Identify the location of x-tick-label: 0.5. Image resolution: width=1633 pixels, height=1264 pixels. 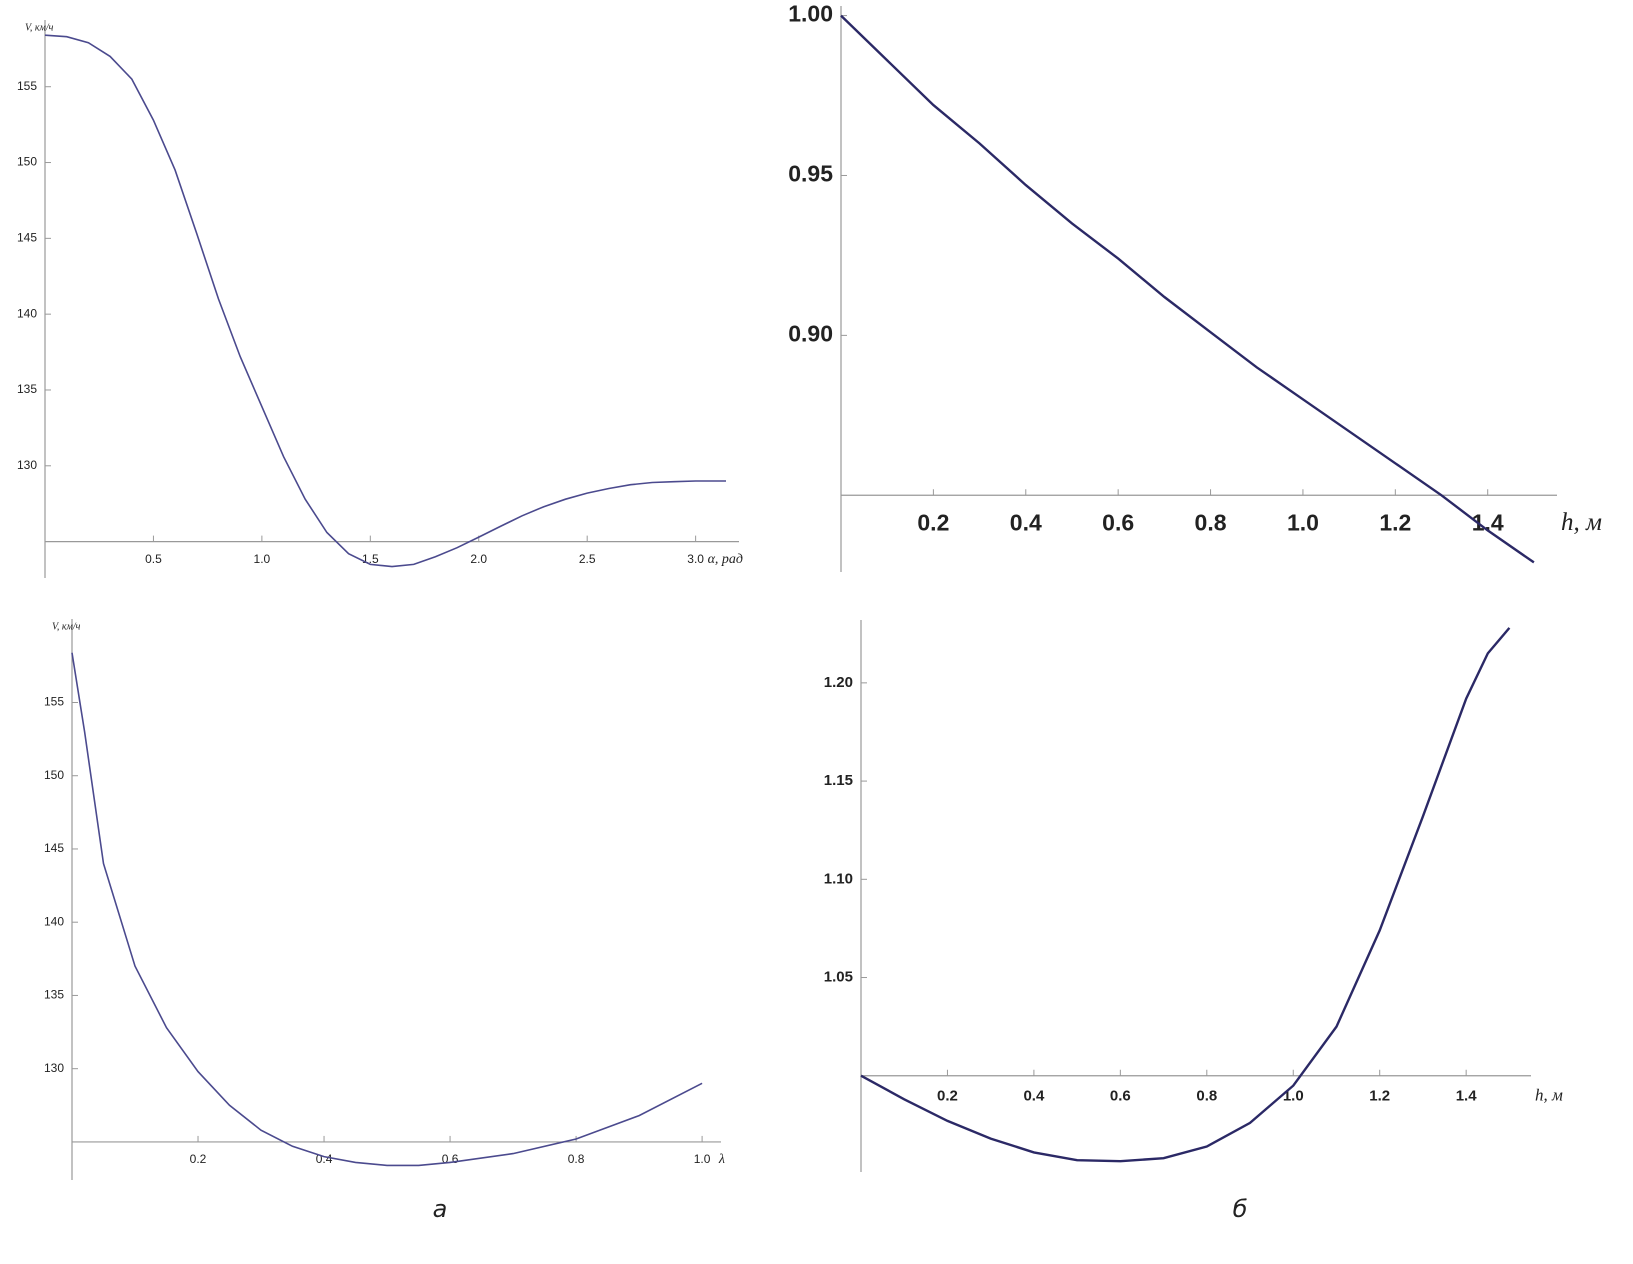
(153, 559).